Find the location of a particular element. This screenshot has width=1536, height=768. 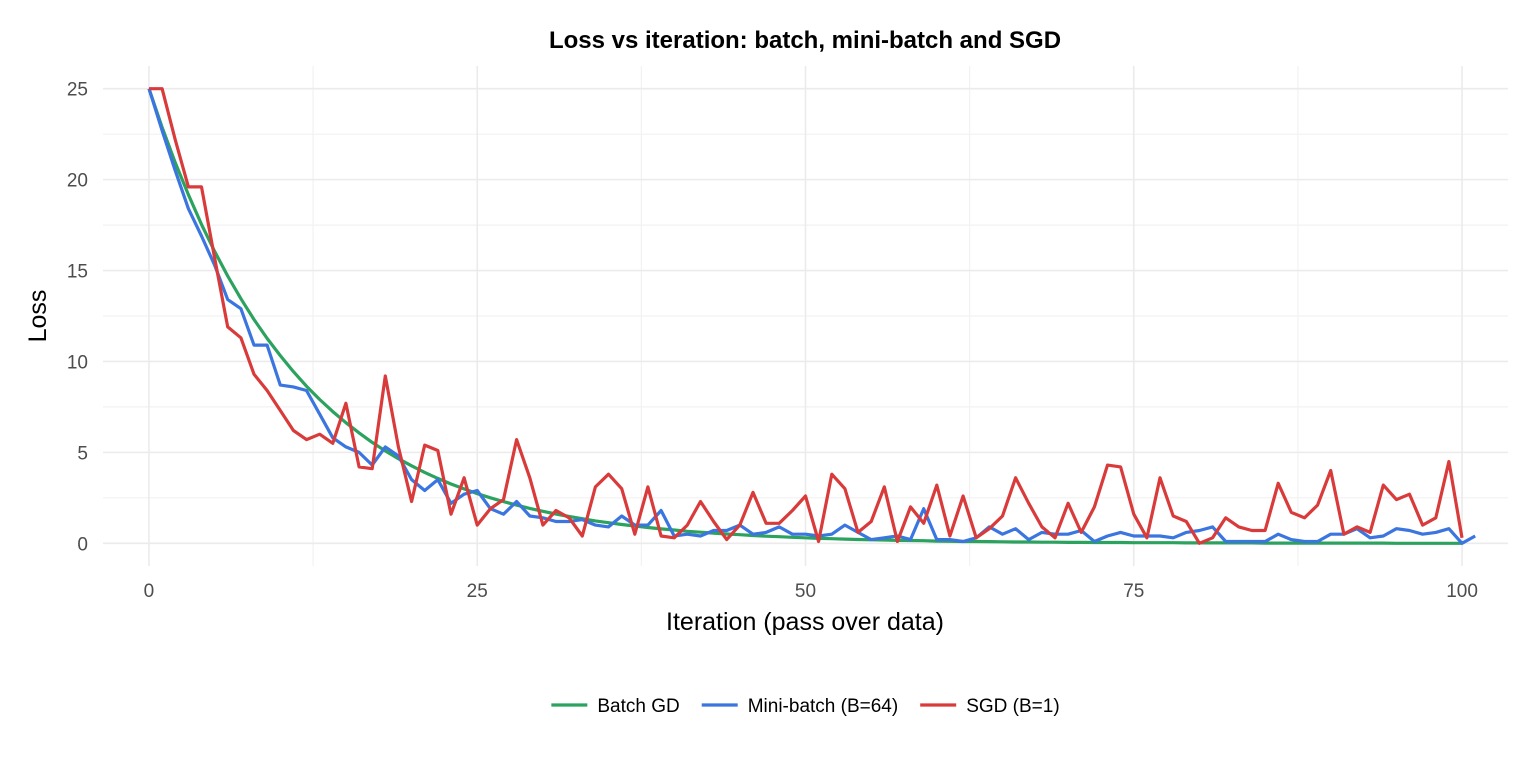

x-tick-label: 100 is located at coordinates (1462, 591).